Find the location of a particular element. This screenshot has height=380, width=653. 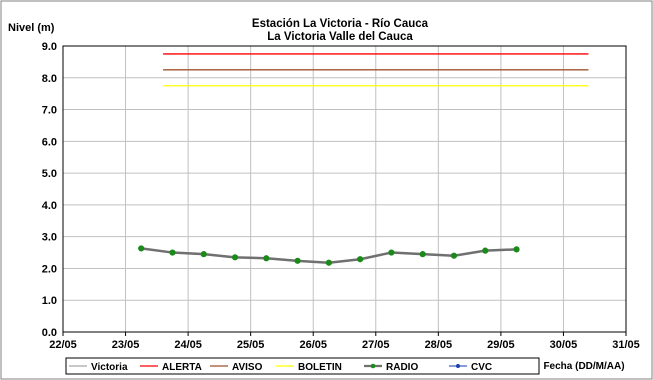

y-tick-label: 5.0 is located at coordinates (49, 174).